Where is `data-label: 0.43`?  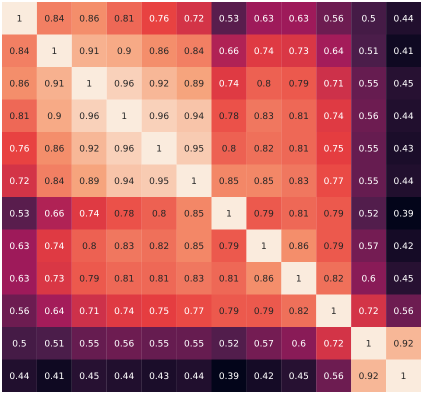 data-label: 0.43 is located at coordinates (159, 377).